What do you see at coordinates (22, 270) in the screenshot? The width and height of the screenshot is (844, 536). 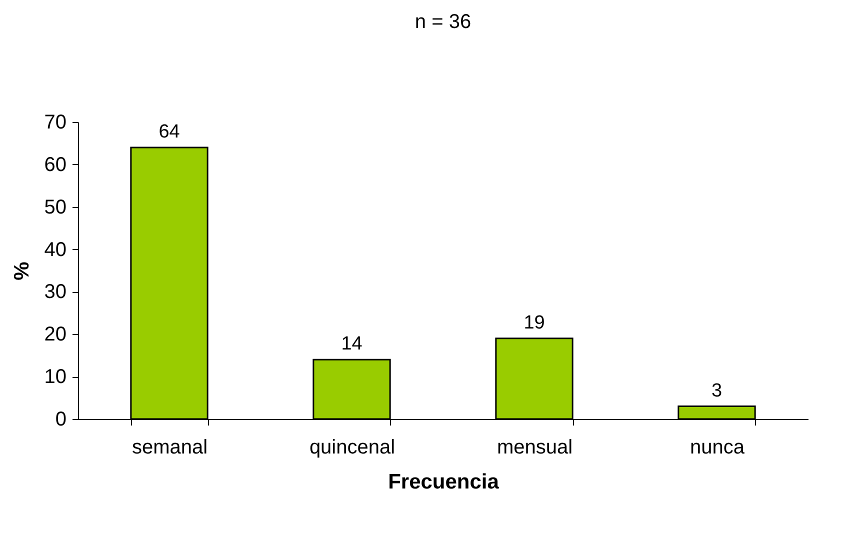 I see `y-axis-title: %` at bounding box center [22, 270].